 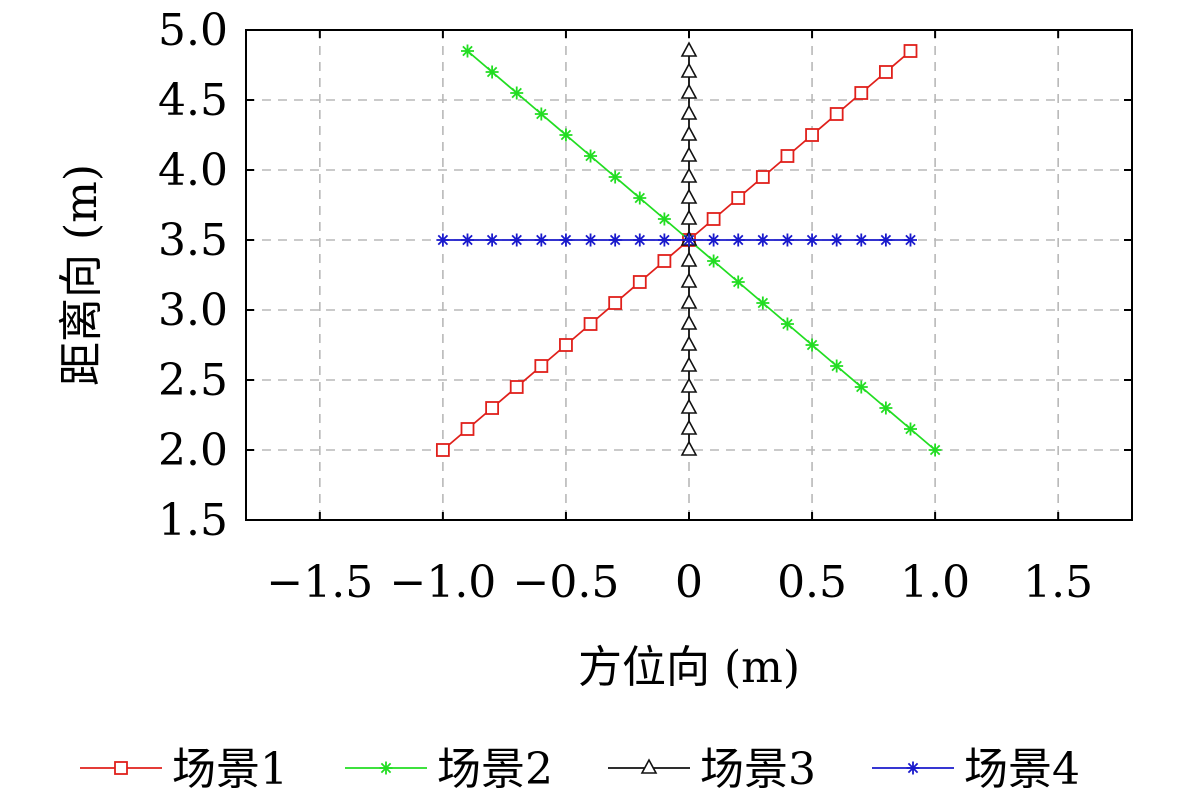 I want to click on y-tick-label: 2.5, so click(x=193, y=380).